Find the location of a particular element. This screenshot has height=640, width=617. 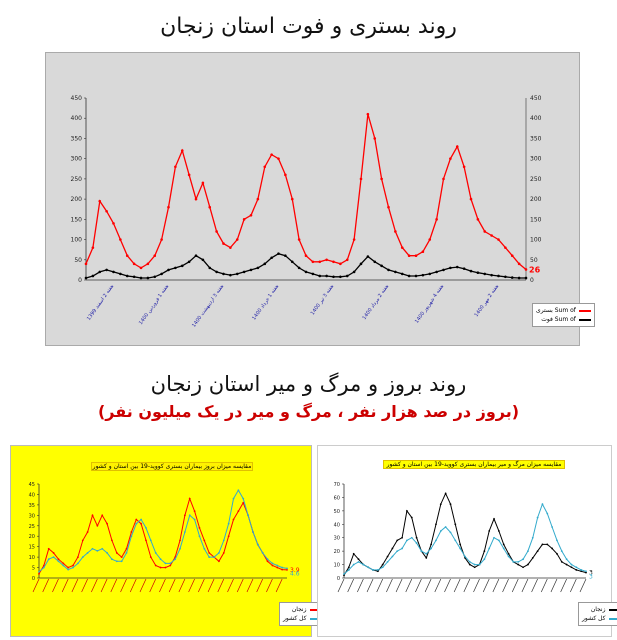

y-tick-label: 400 is located at coordinates (77, 118).